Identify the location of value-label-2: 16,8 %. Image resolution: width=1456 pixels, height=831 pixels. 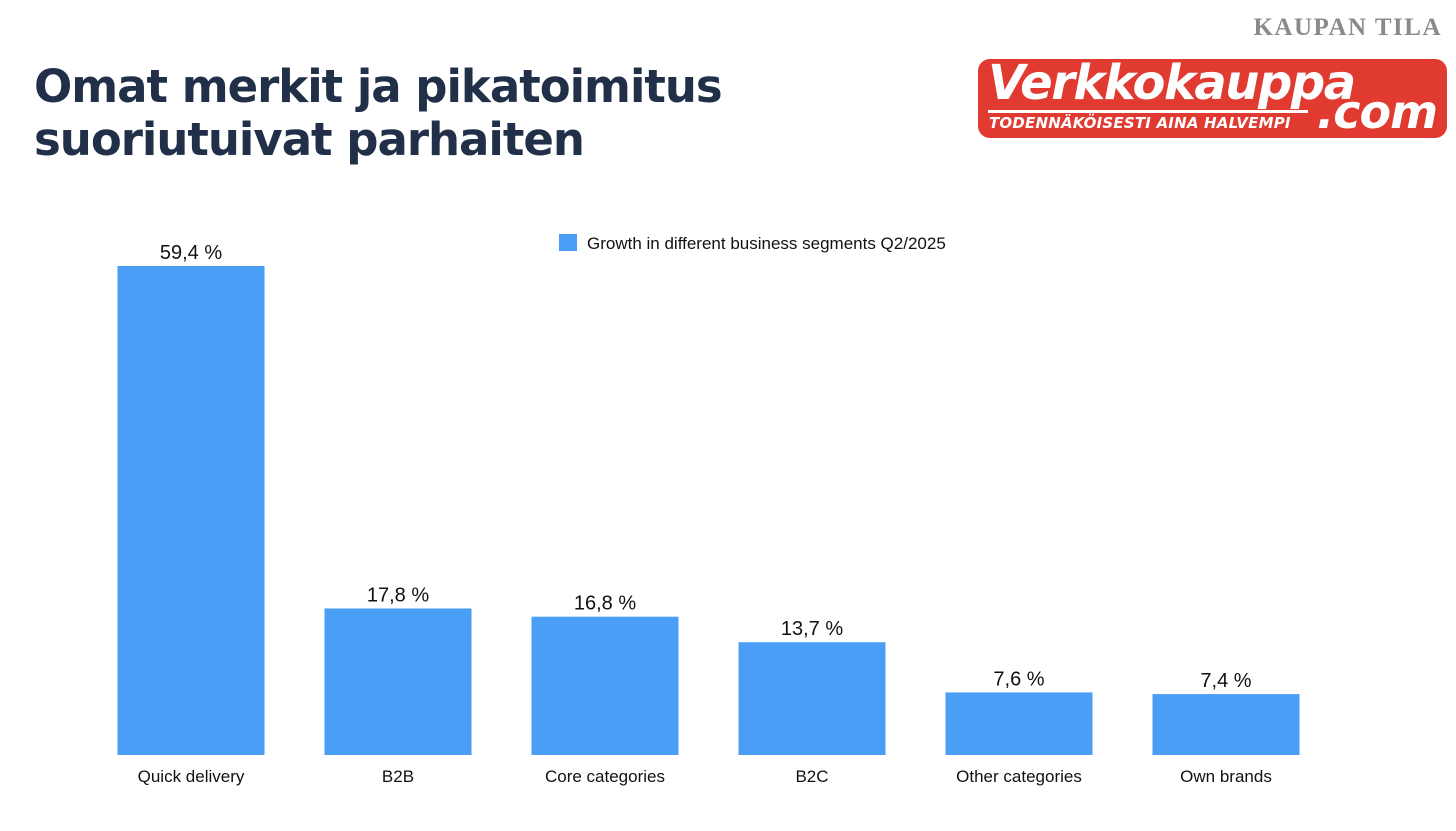
(605, 604).